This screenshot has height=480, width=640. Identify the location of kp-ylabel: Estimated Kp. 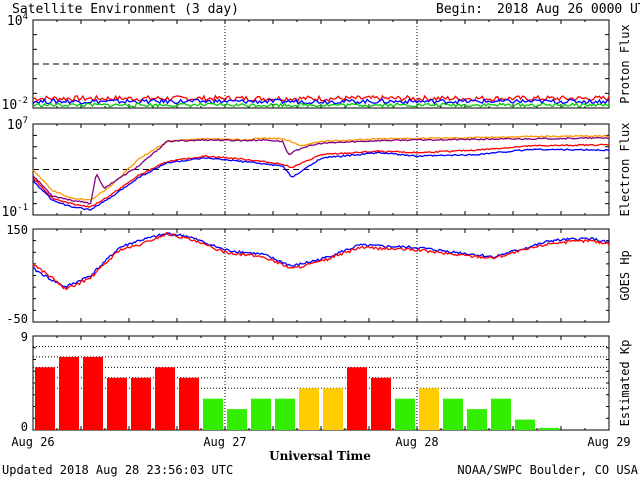
(625, 383).